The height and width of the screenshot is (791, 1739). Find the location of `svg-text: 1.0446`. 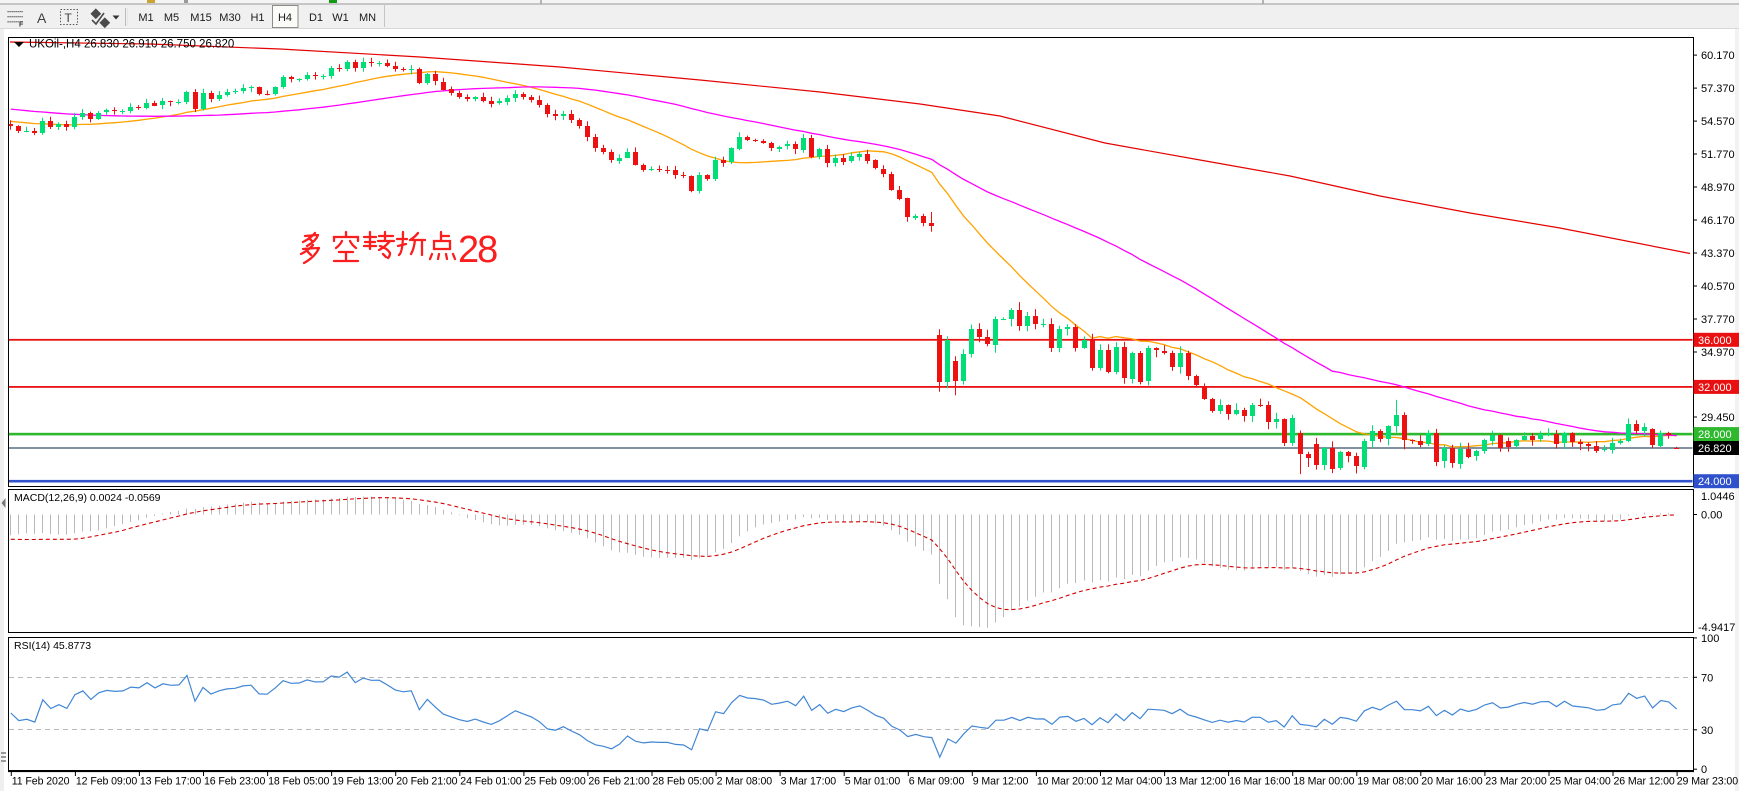

svg-text: 1.0446 is located at coordinates (1718, 497).